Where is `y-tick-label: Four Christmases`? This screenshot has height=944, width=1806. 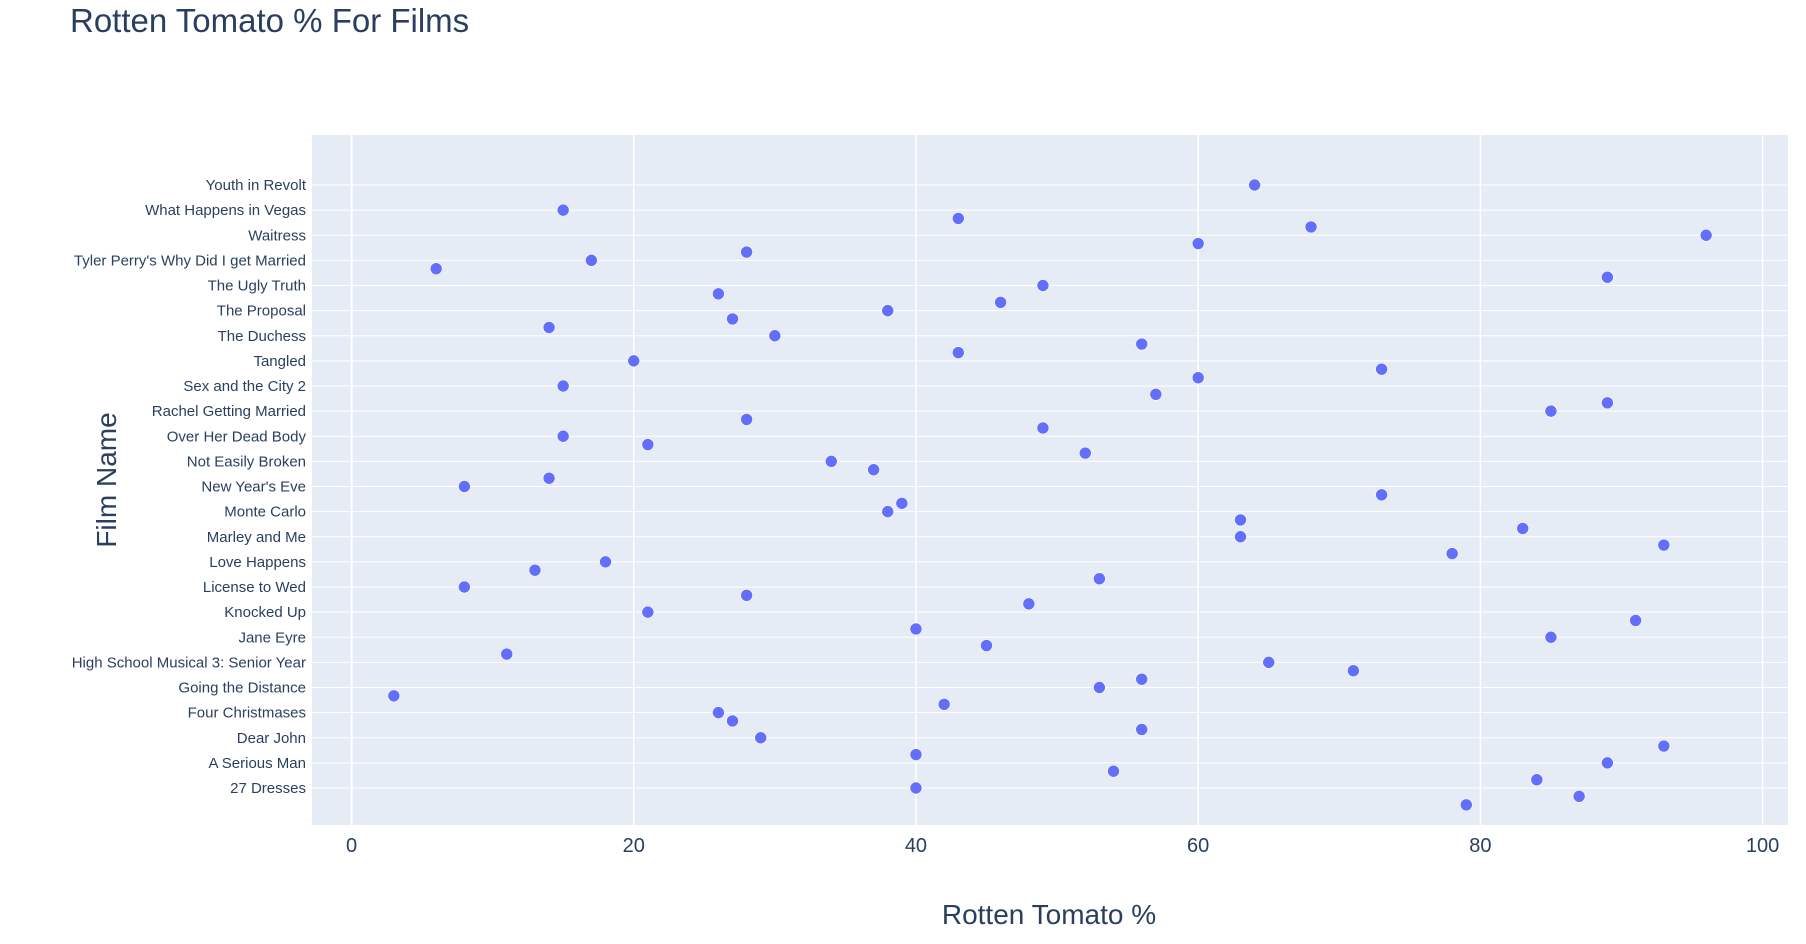
y-tick-label: Four Christmases is located at coordinates (247, 713).